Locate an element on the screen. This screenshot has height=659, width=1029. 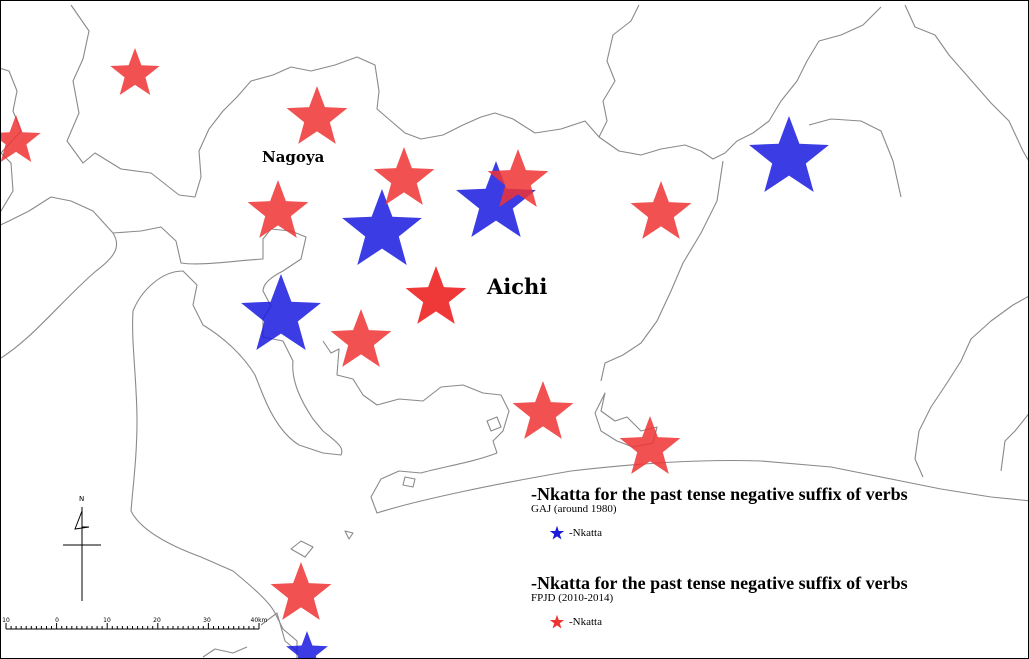
scale-tick-label: 40km is located at coordinates (259, 620).